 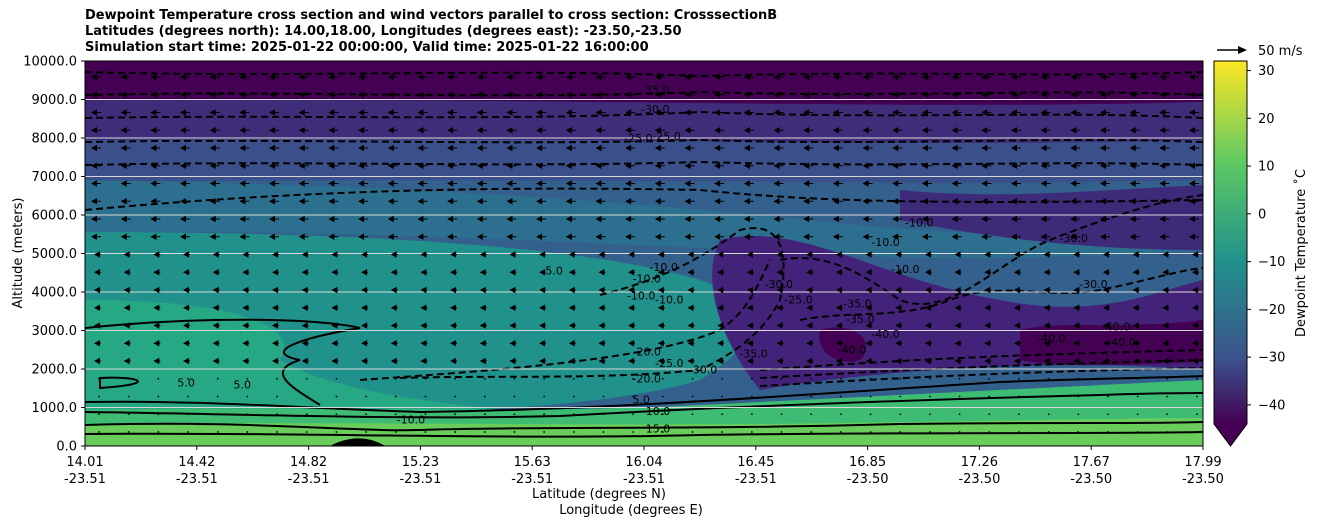 I want to click on x-tick-label-lon: -23.50, so click(x=1203, y=479).